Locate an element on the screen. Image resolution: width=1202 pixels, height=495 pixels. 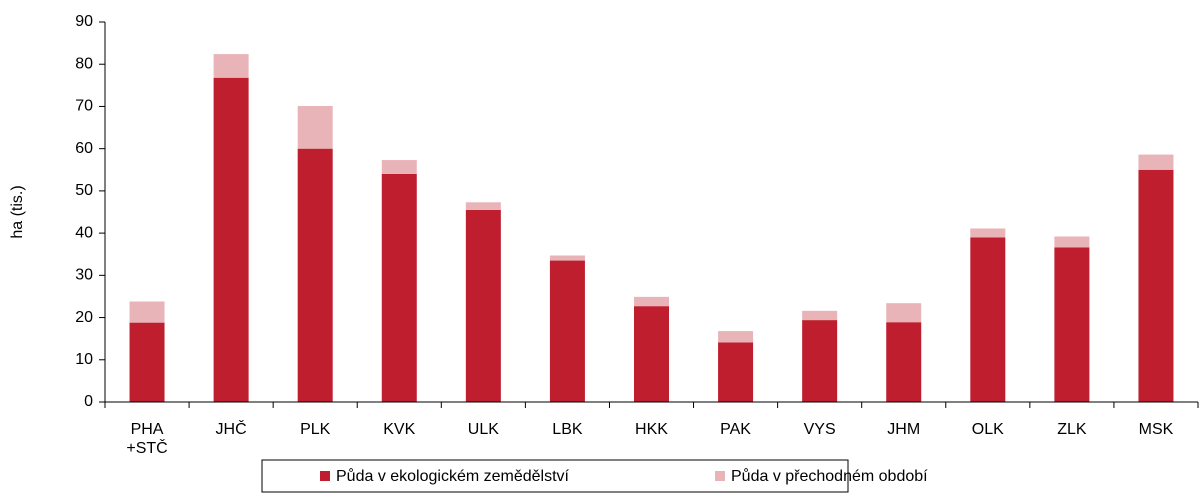
x-tick-label: ULK is located at coordinates (483, 429).